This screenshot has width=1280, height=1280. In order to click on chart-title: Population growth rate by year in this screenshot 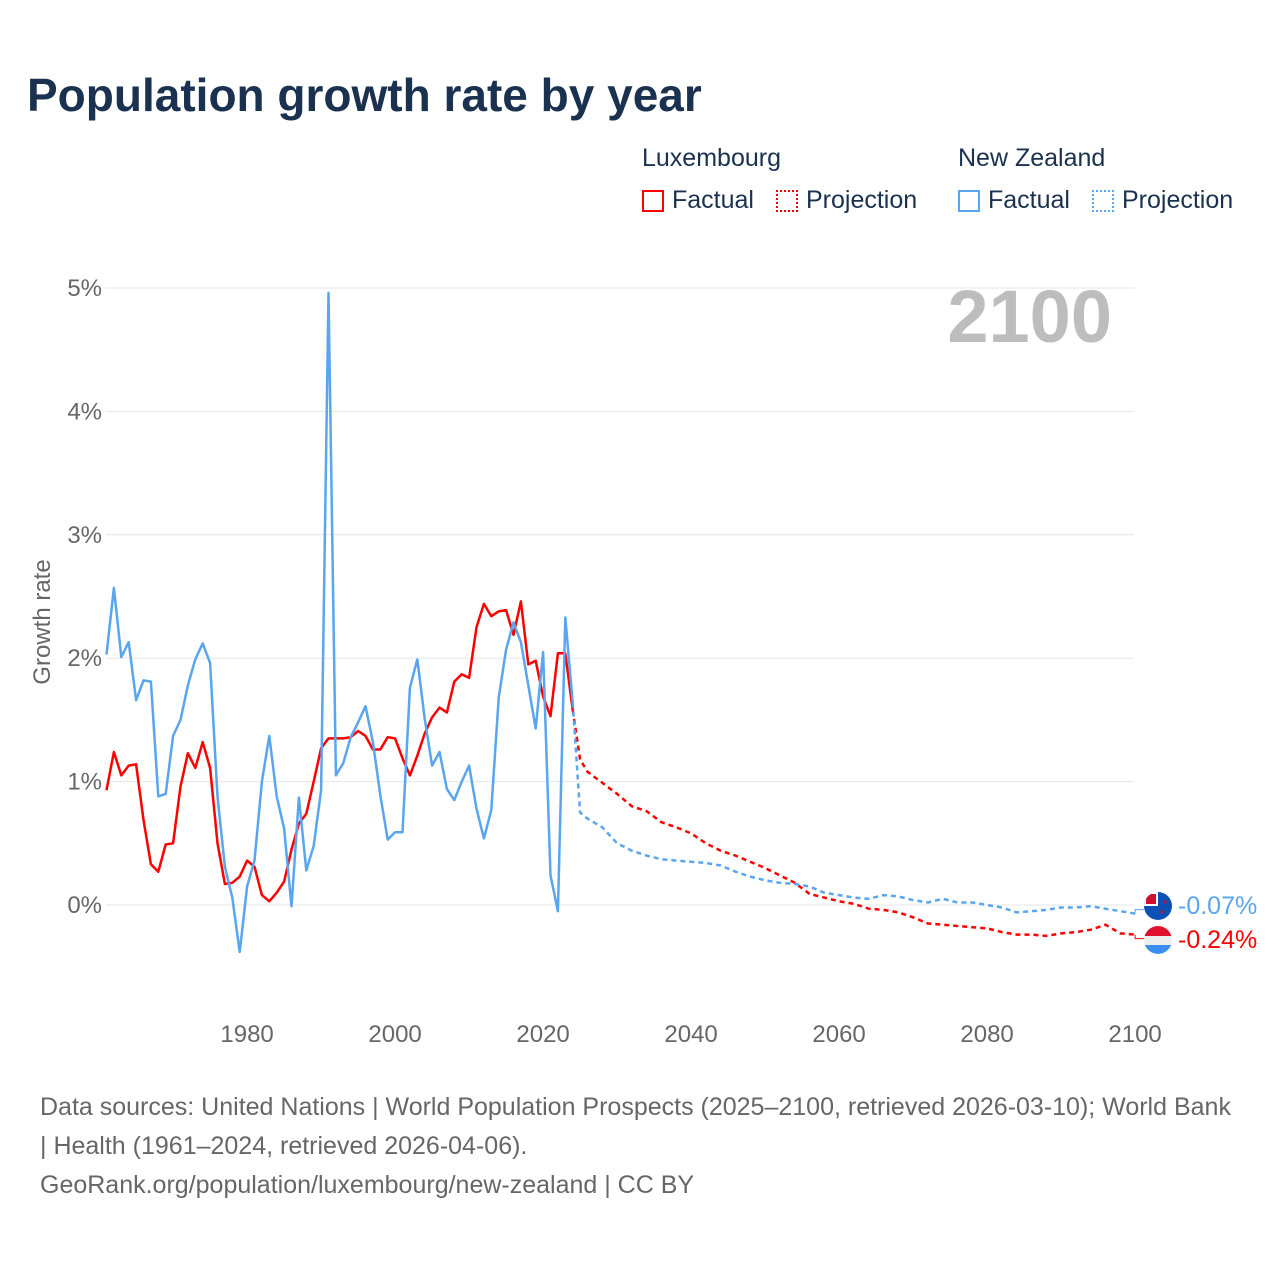, I will do `click(364, 95)`.